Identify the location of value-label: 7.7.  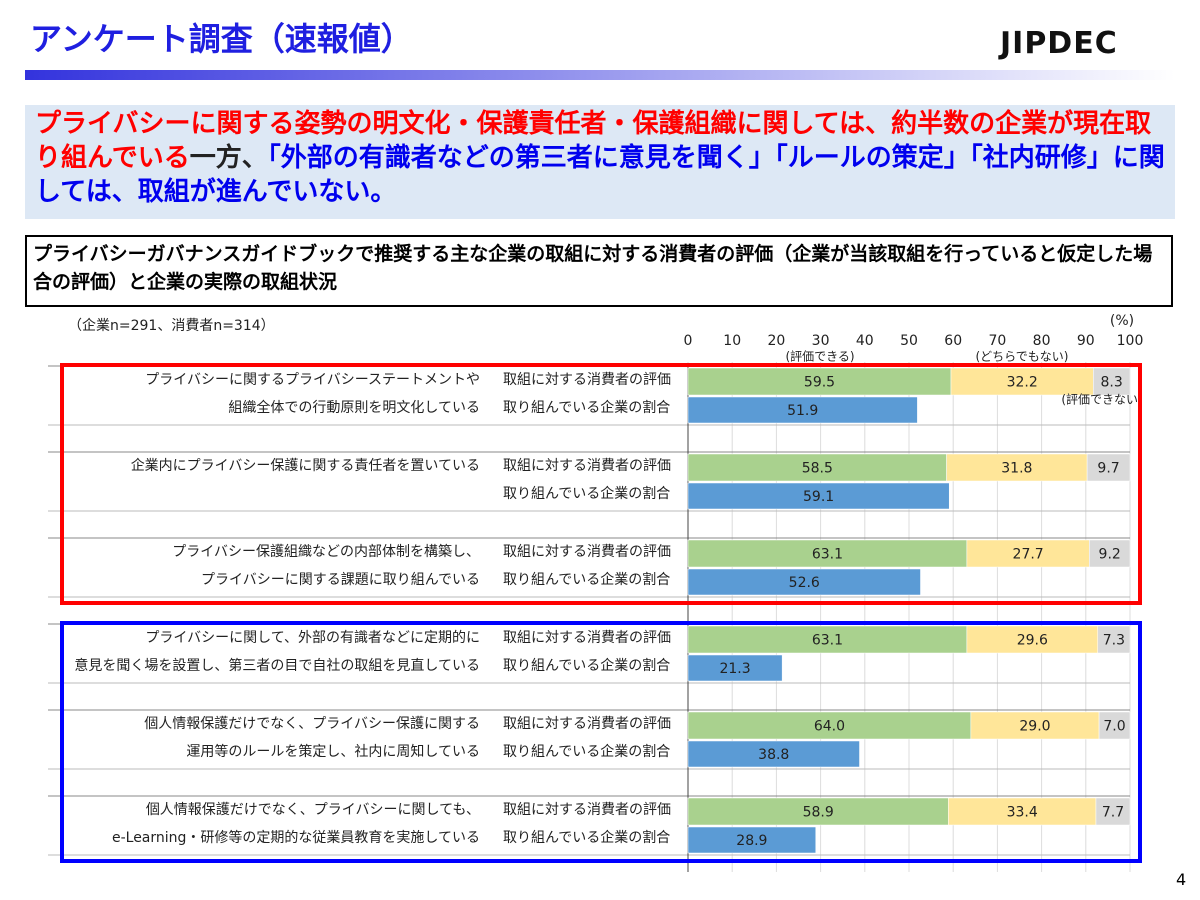
(1113, 813).